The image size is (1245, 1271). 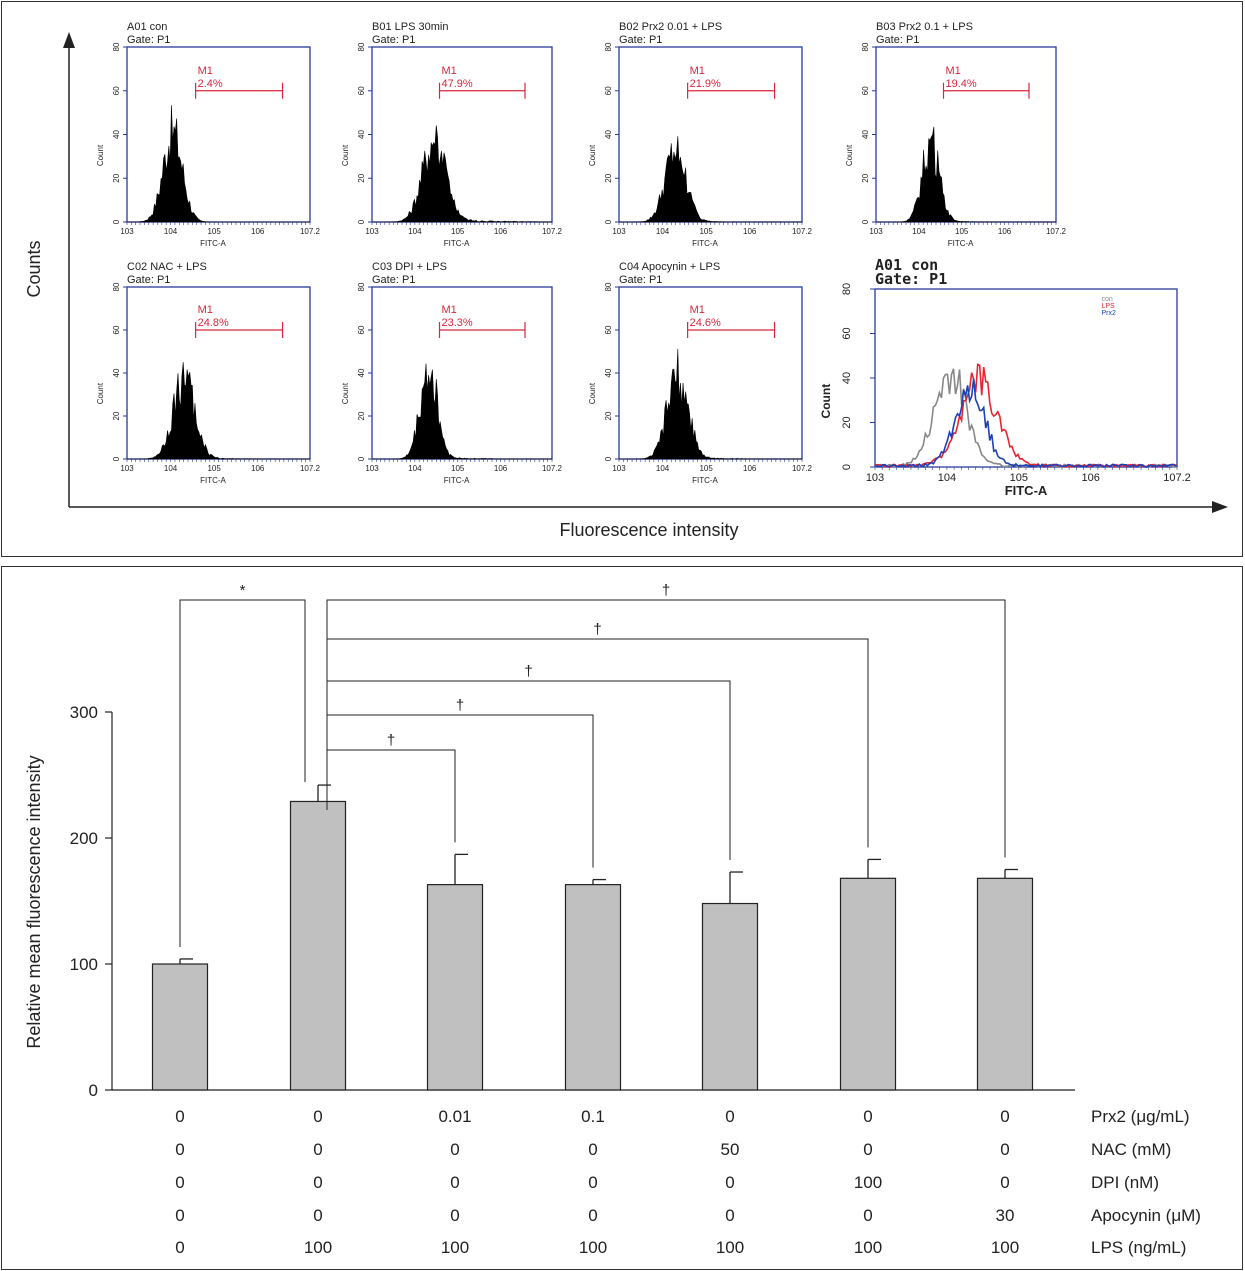 What do you see at coordinates (460, 705) in the screenshot?
I see `significance-symbol-3: †` at bounding box center [460, 705].